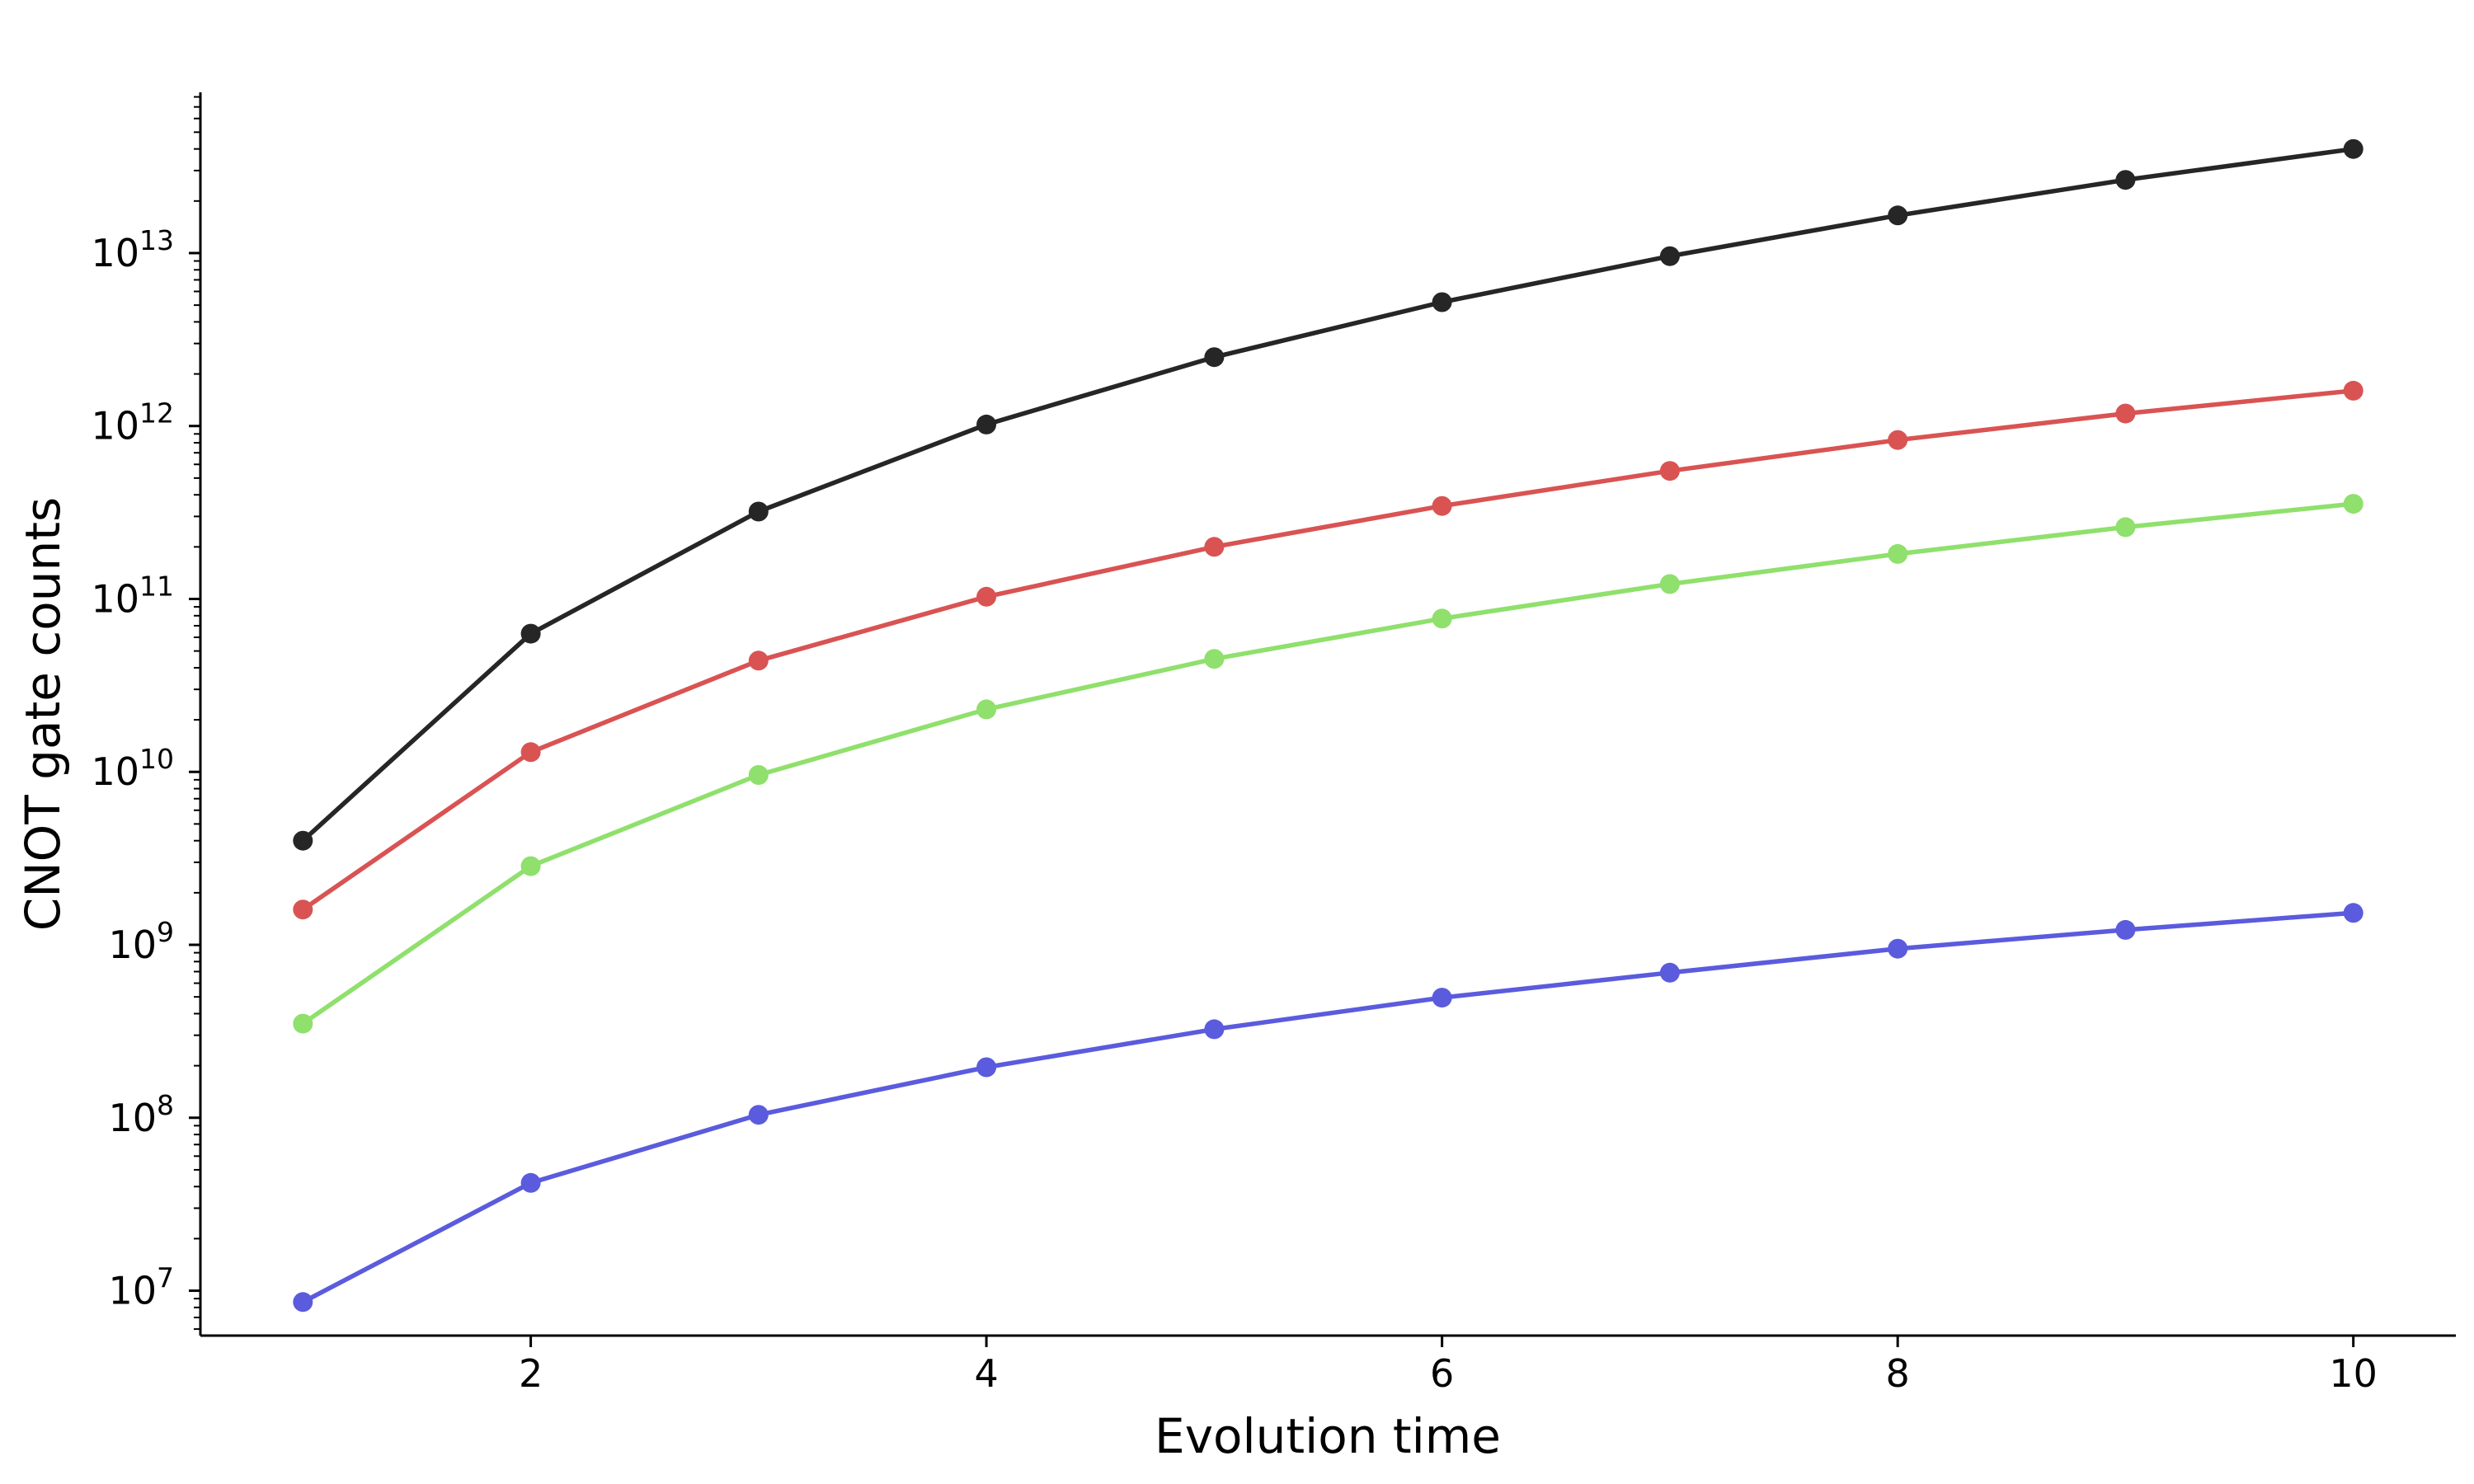 This screenshot has height=1484, width=2474. Describe the element at coordinates (132, 768) in the screenshot. I see `y-tick-label: 10¹⁰` at that location.